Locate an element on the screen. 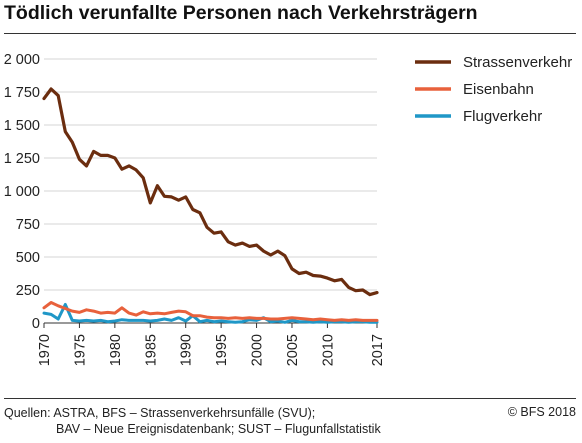  series-line-flugverkehr is located at coordinates (210, 313).